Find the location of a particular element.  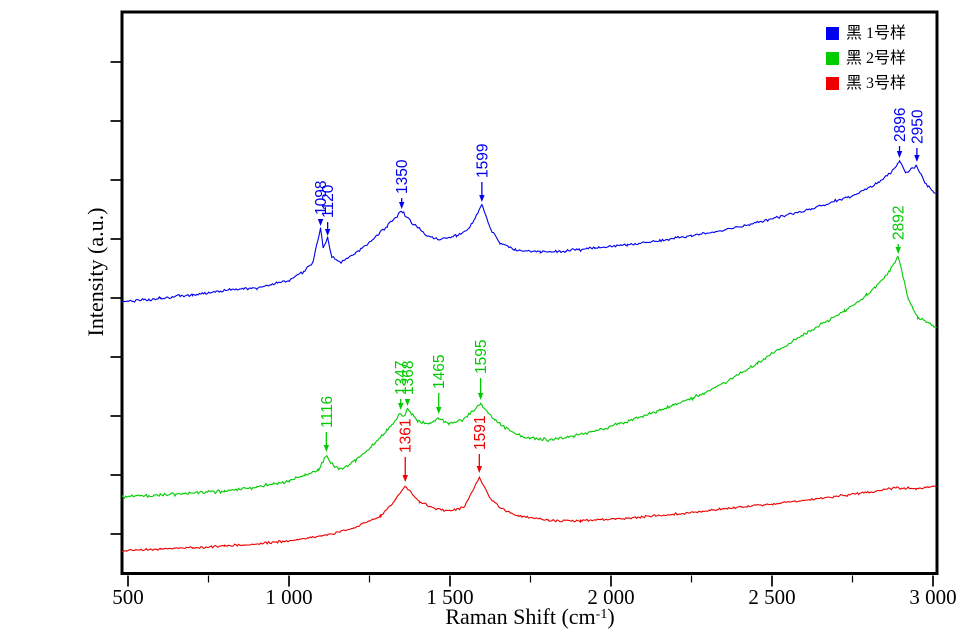

peak-label-2896: 2896 is located at coordinates (900, 125).